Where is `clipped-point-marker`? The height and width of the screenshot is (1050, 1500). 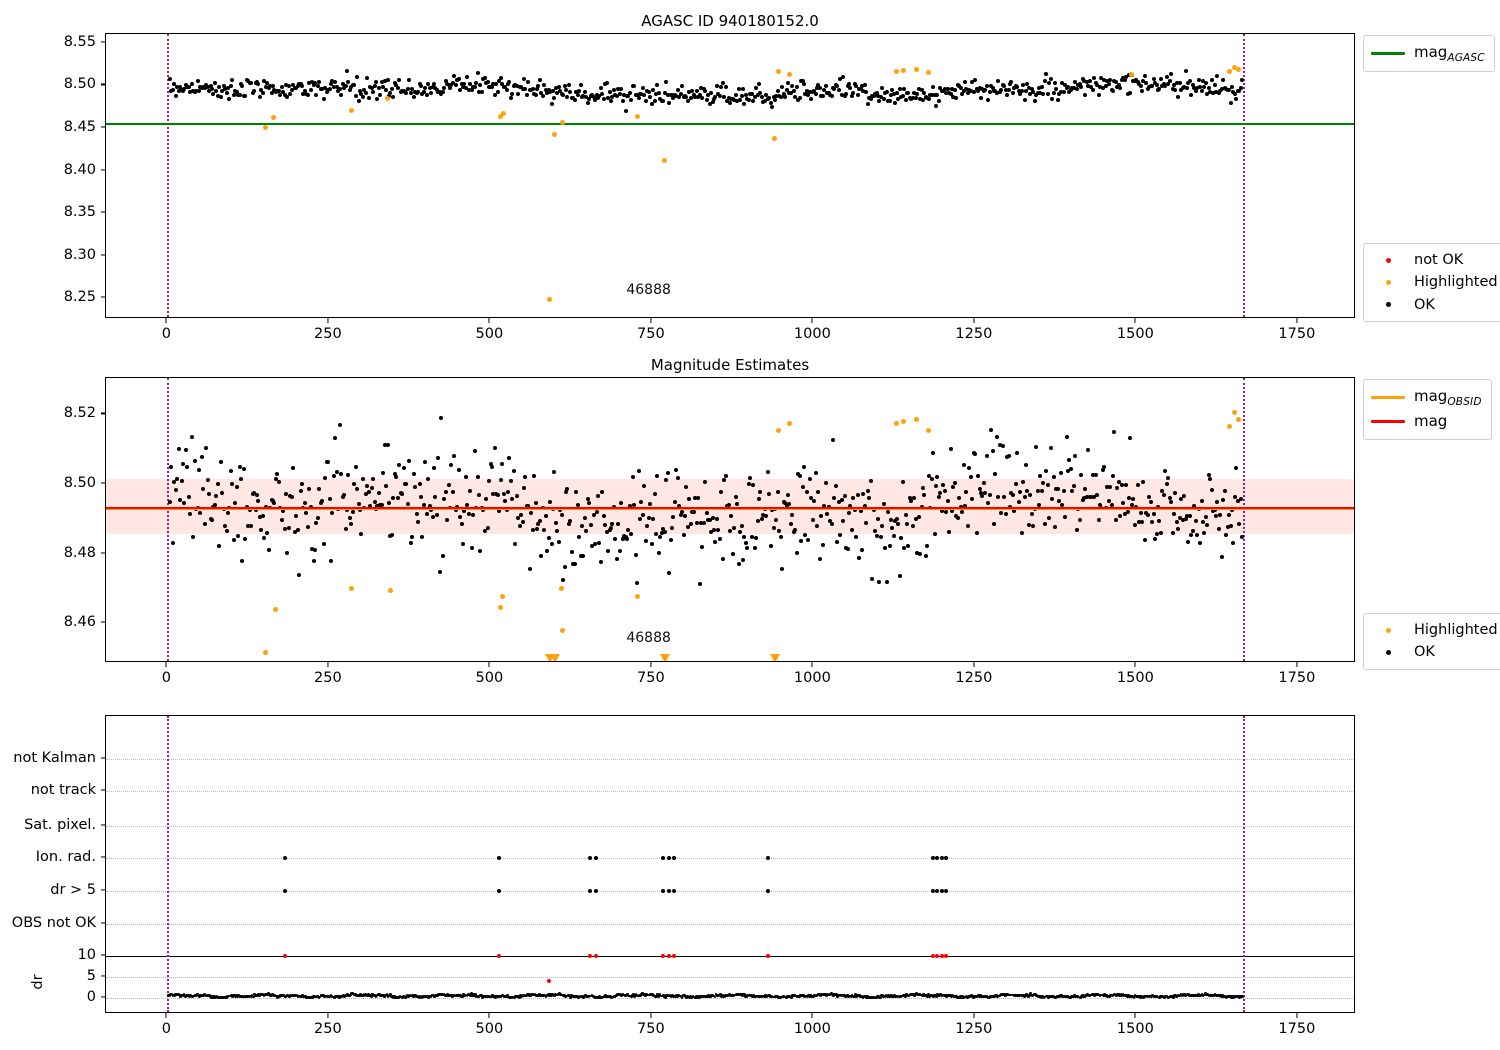
clipped-point-marker is located at coordinates (664, 657).